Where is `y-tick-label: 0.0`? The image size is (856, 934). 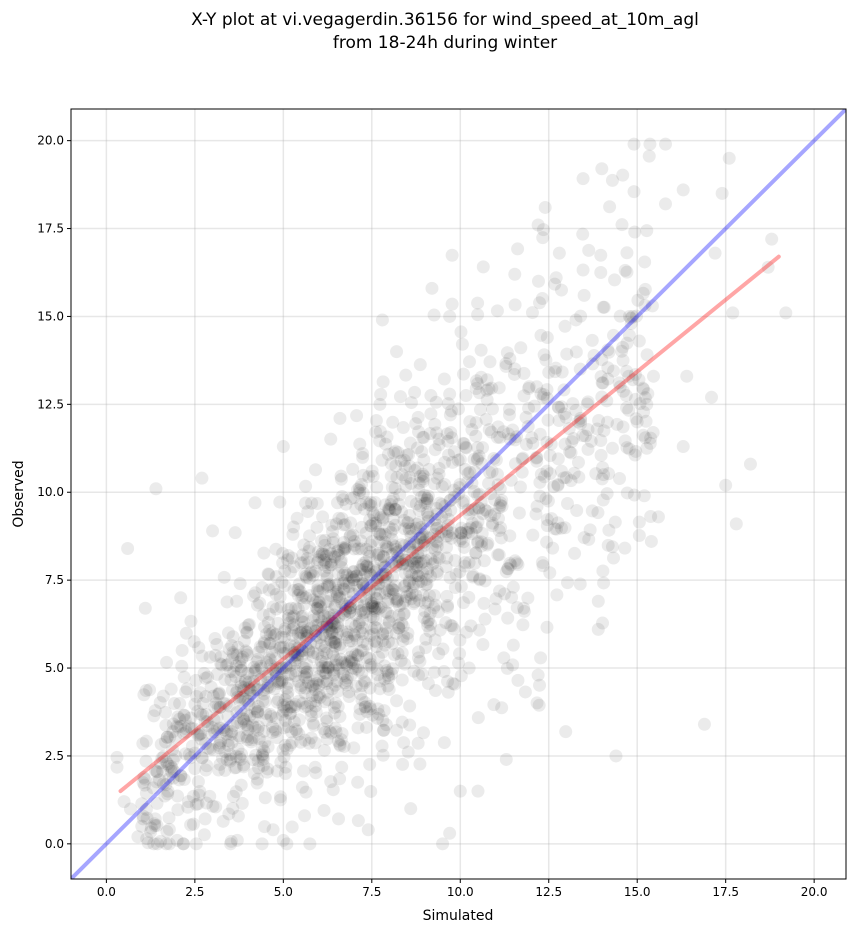 y-tick-label: 0.0 is located at coordinates (54, 844).